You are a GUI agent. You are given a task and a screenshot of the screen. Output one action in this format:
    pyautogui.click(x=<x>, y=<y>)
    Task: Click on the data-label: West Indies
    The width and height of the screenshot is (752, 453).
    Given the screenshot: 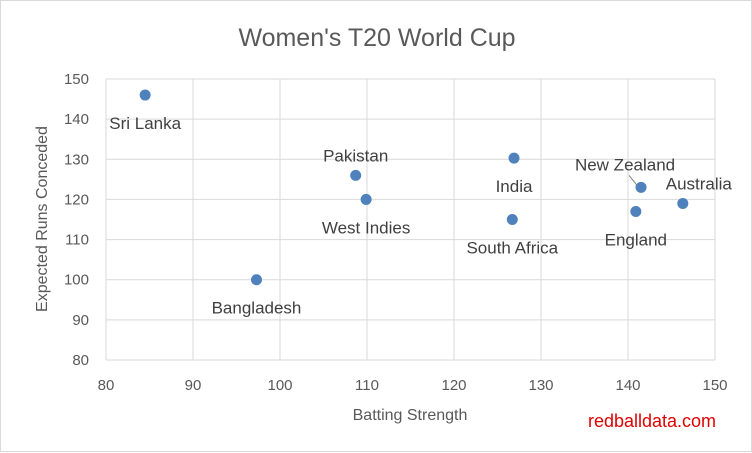 What is the action you would take?
    pyautogui.click(x=366, y=227)
    